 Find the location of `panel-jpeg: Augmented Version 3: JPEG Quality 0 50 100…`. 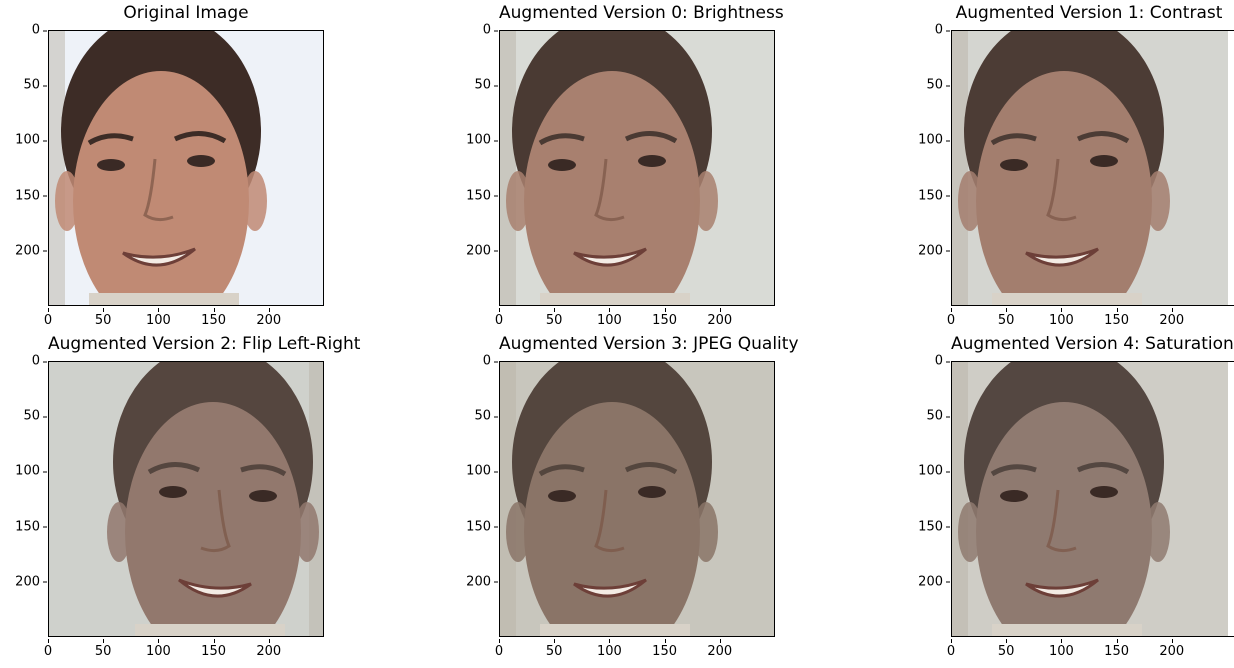

panel-jpeg: Augmented Version 3: JPEG Quality 0 50 100… is located at coordinates (636, 496).